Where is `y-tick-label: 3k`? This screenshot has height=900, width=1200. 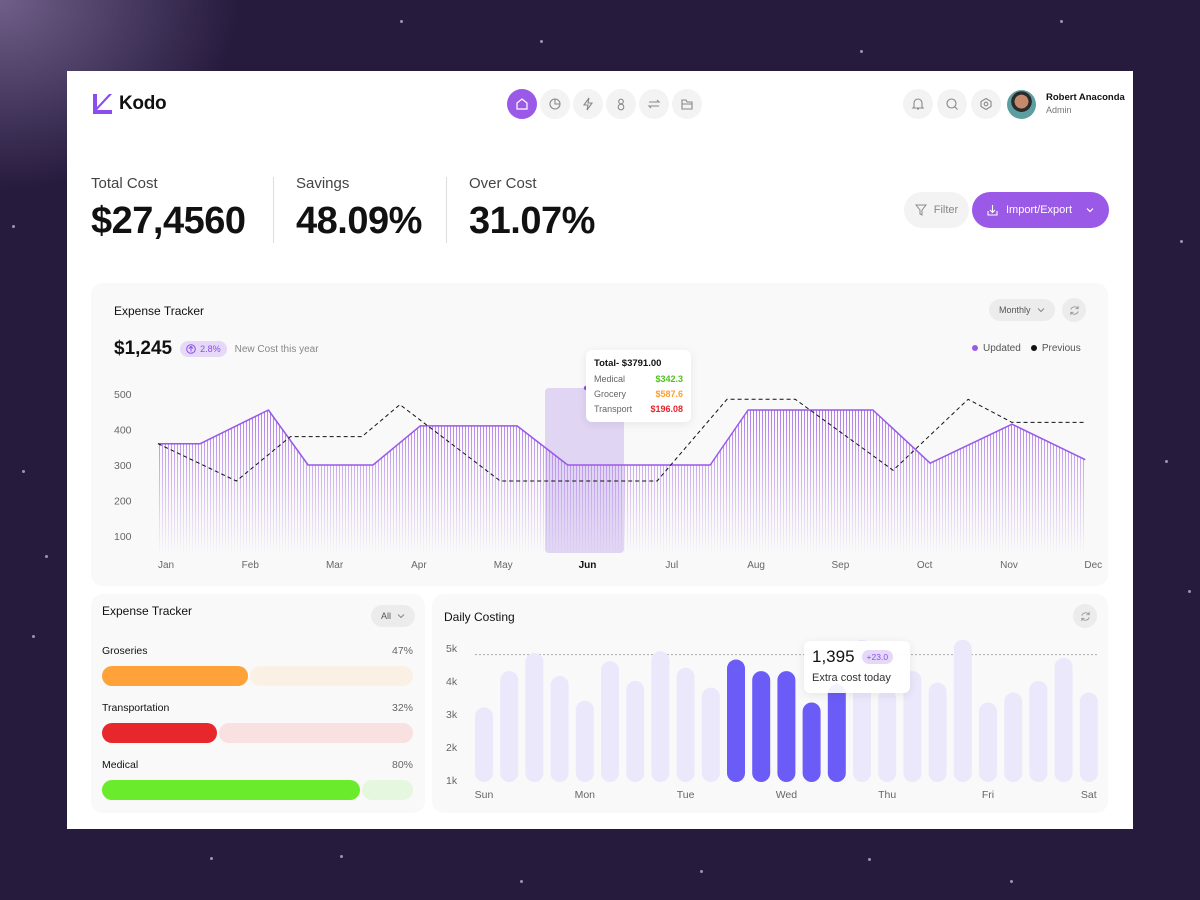
y-tick-label: 3k is located at coordinates (452, 715).